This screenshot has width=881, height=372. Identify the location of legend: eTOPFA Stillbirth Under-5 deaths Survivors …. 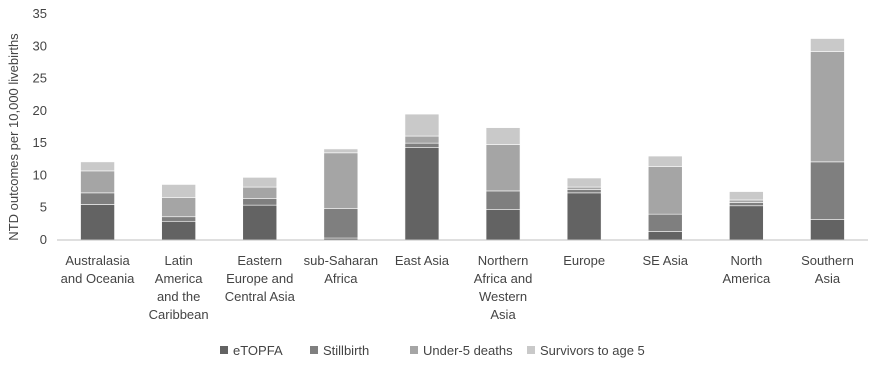
(432, 350).